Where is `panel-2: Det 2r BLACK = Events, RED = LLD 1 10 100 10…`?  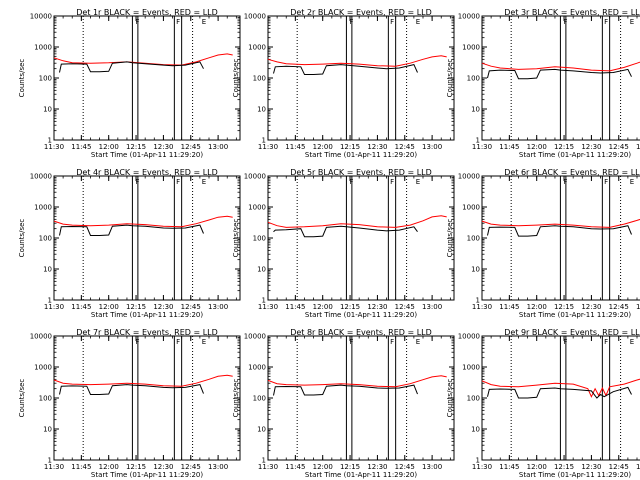
panel-2: Det 2r BLACK = Events, RED = LLD 1 10 100 10… is located at coordinates (343, 83).